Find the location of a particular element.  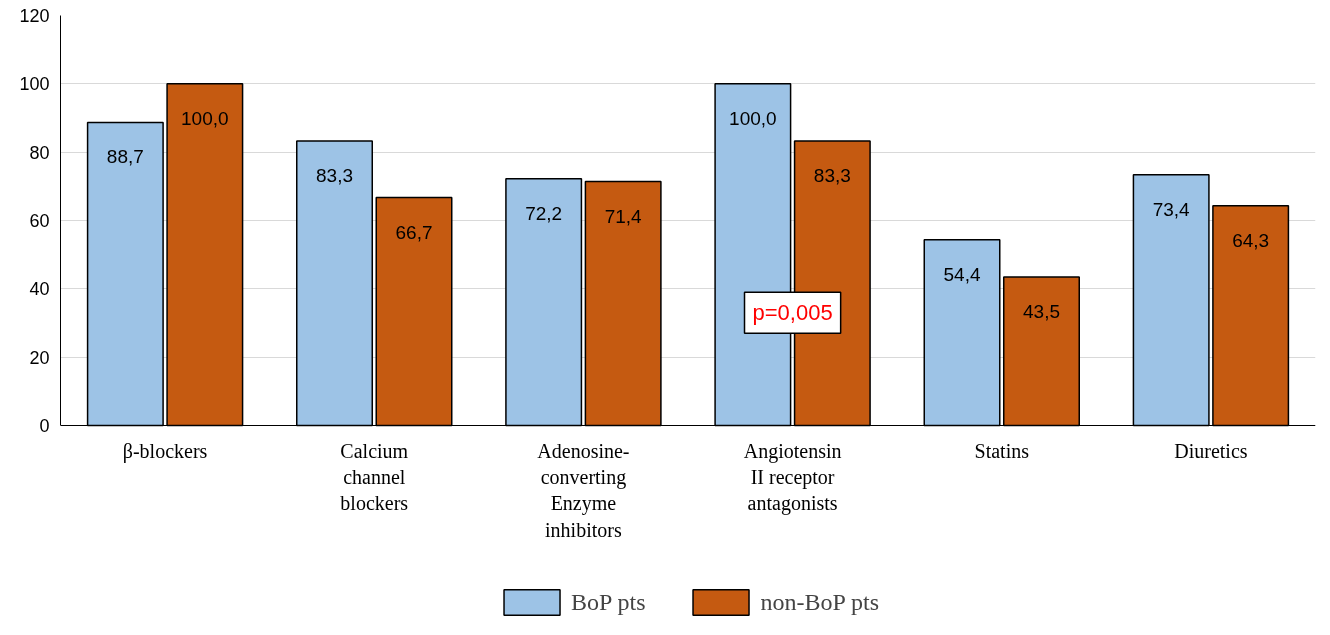

y-tick-label: 20 is located at coordinates (39, 357).